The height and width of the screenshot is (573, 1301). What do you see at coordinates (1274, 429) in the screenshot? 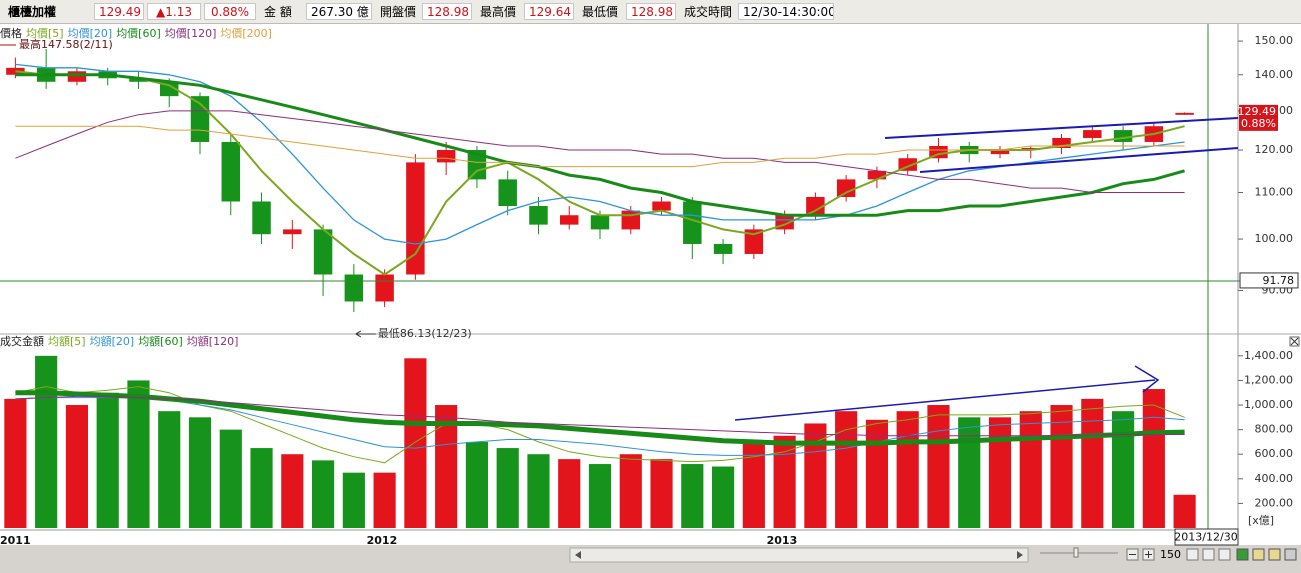
I see `y-tick-label: 800.00` at bounding box center [1274, 429].